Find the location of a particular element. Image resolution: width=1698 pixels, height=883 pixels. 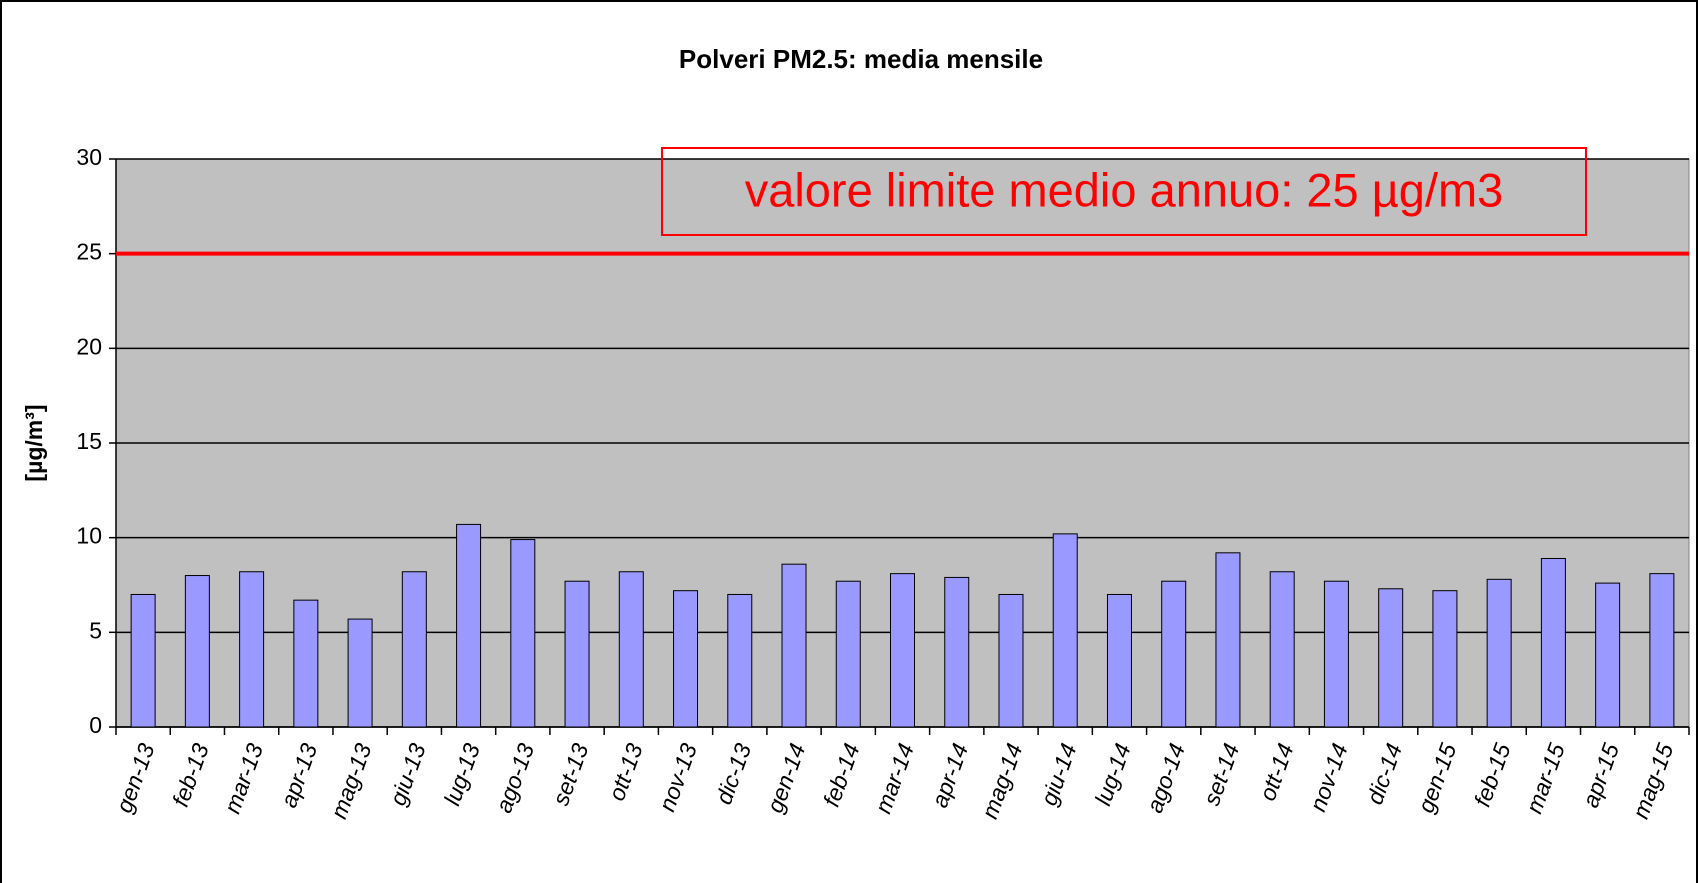

annotation-text: valore limite medio annuo: 25 µg/m3 is located at coordinates (1124, 189).